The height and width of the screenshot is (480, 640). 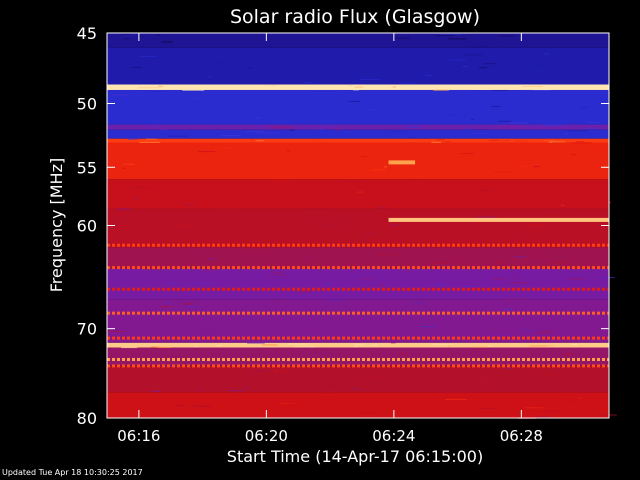 What do you see at coordinates (87, 33) in the screenshot?
I see `y-tick-label: 45` at bounding box center [87, 33].